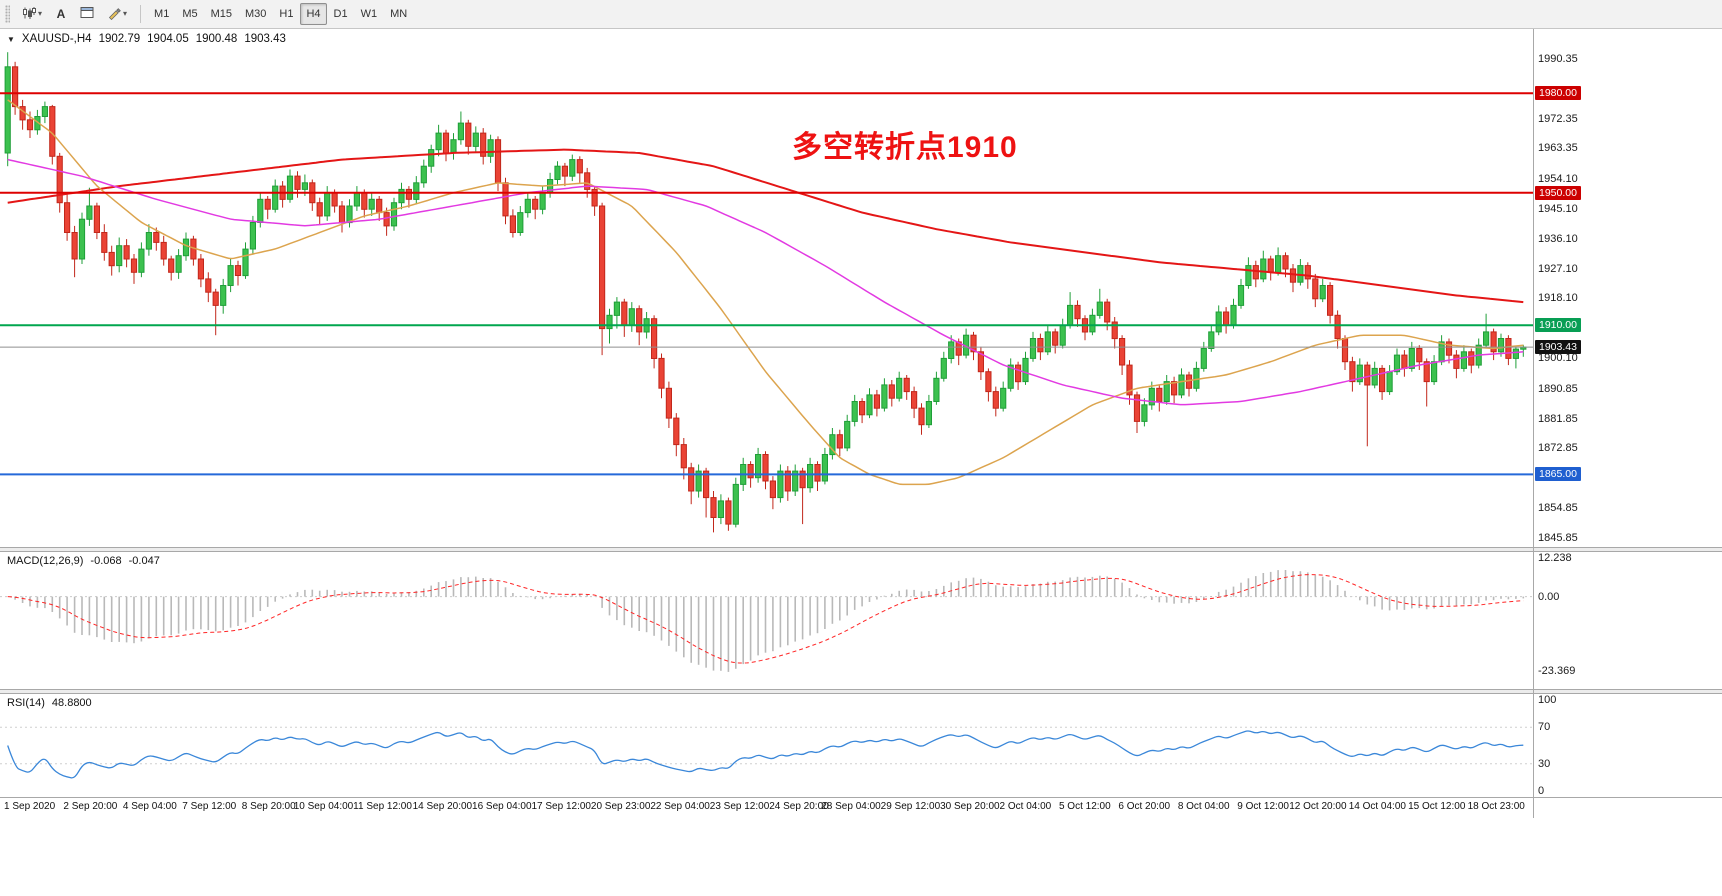 The width and height of the screenshot is (1722, 896). Describe the element at coordinates (1533, 423) in the screenshot. I see `price-scale-border` at that location.